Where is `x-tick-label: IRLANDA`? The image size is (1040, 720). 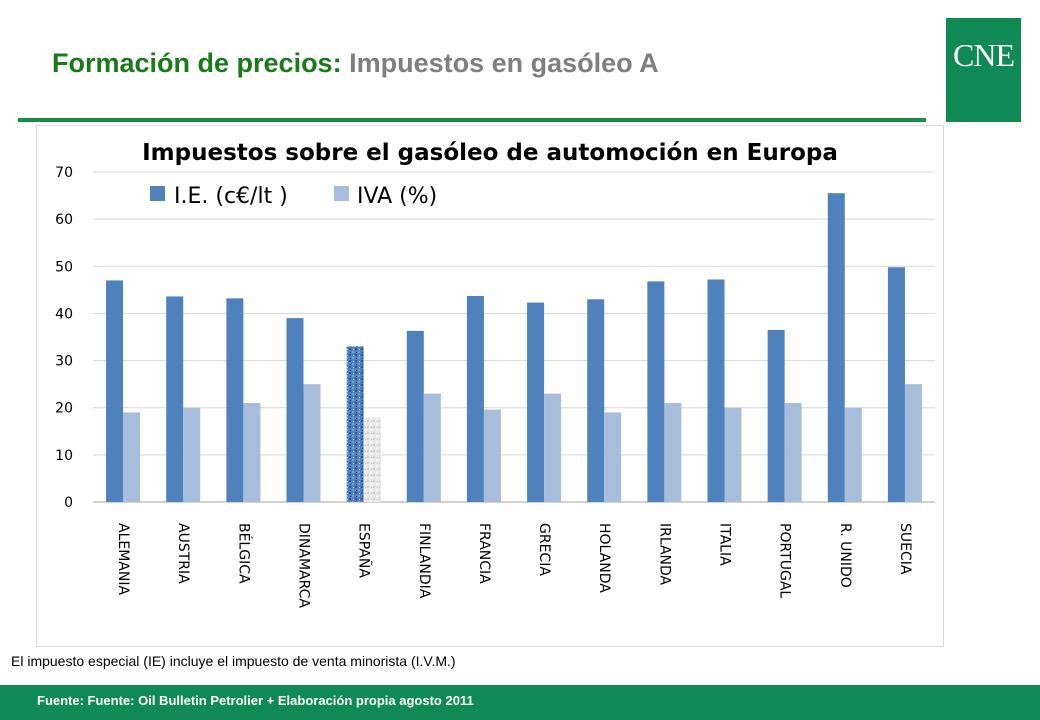
x-tick-label: IRLANDA is located at coordinates (664, 554).